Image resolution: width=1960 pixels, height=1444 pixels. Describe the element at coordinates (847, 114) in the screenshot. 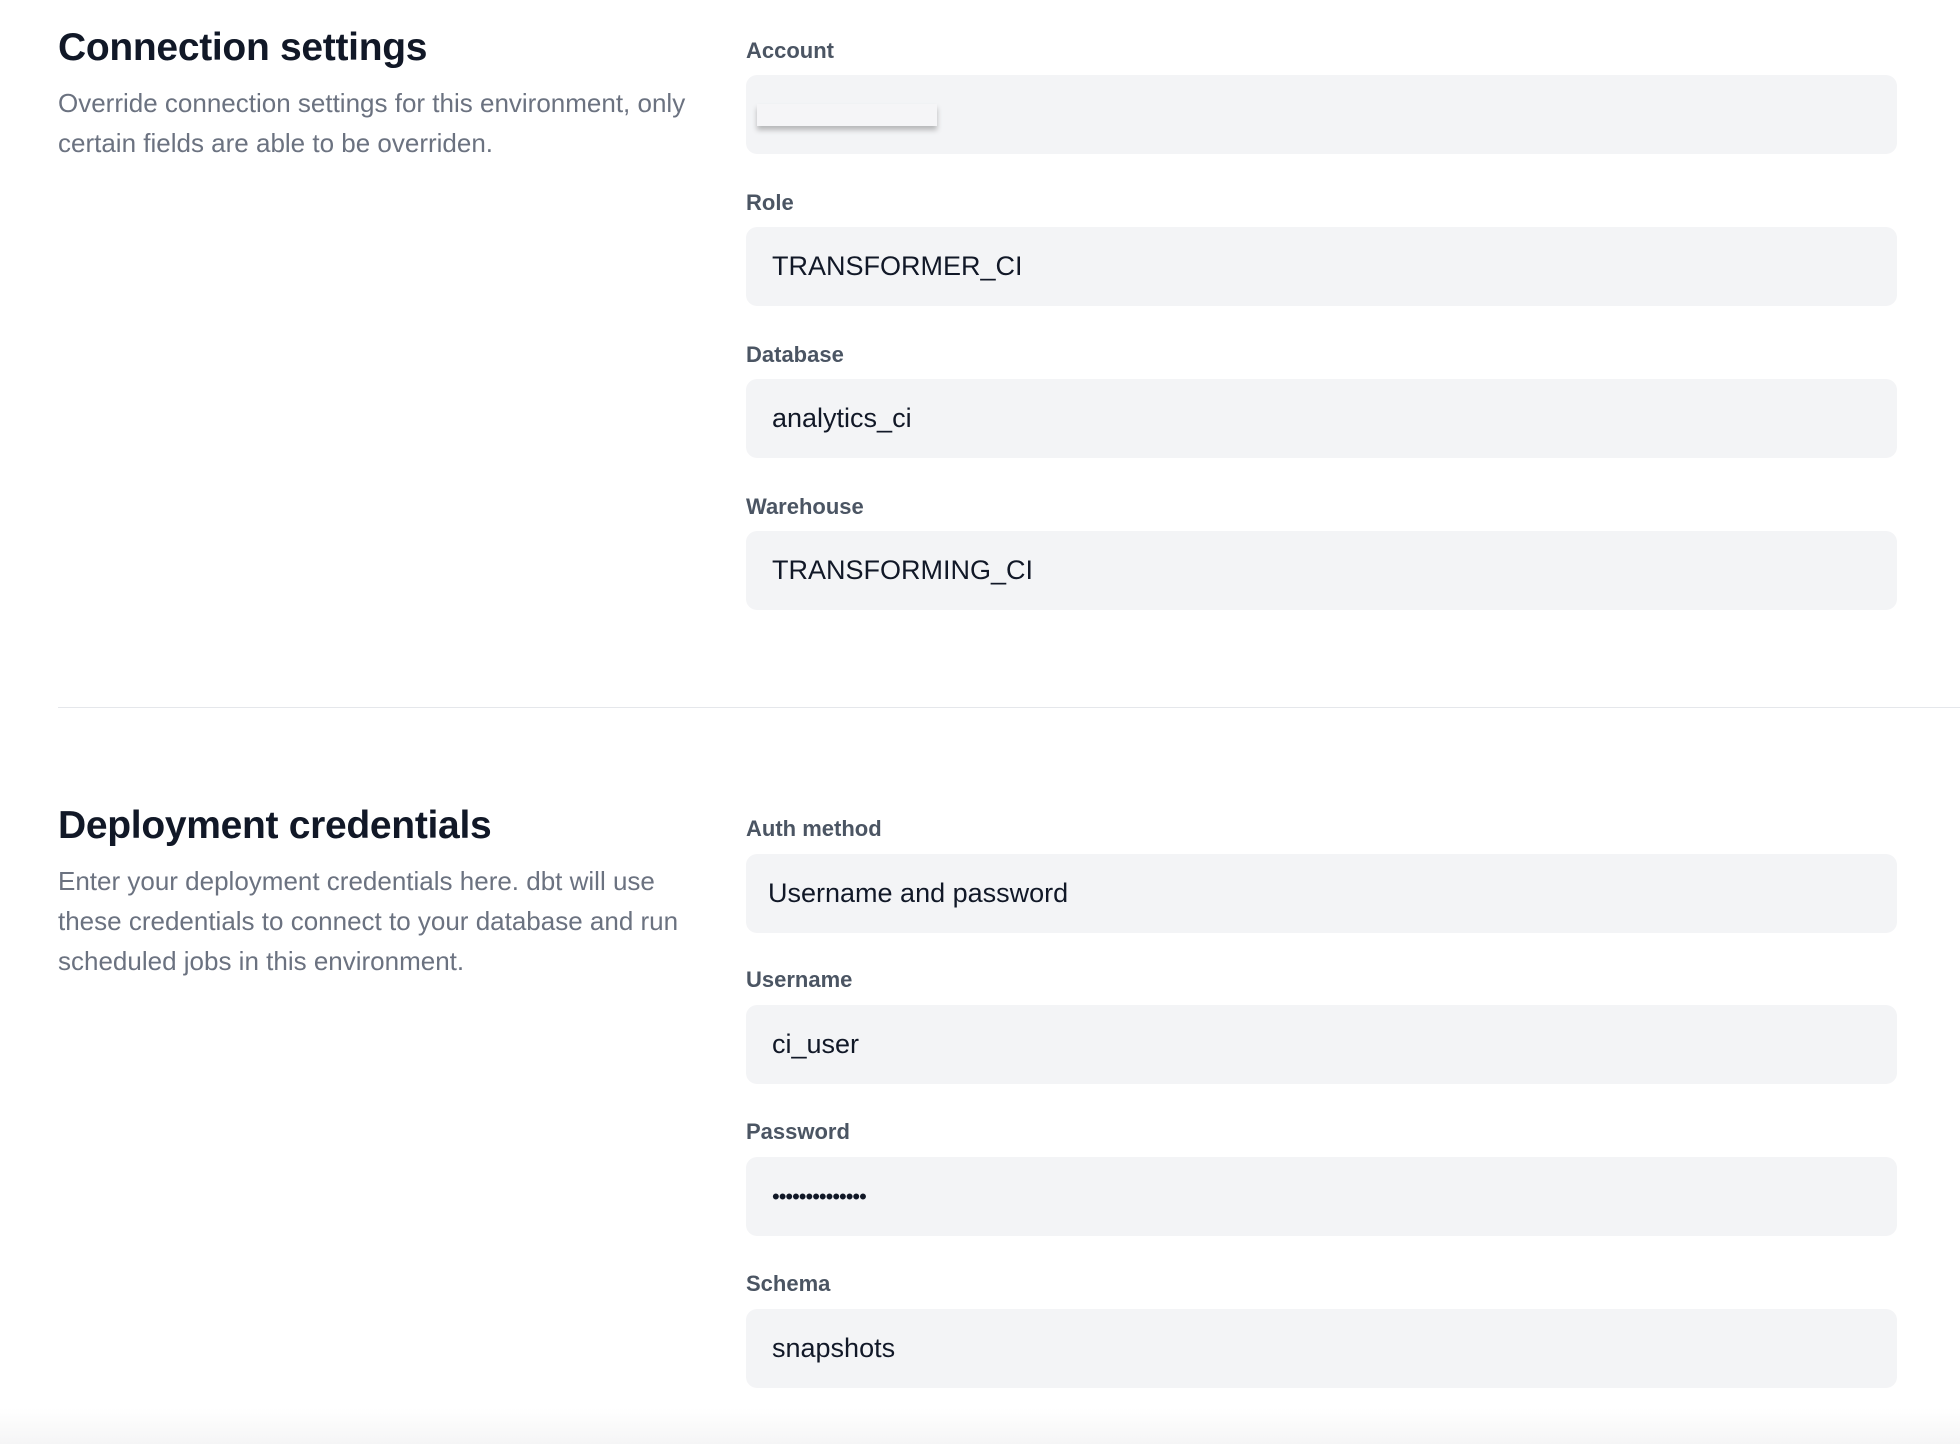

I see `redacted-account-value` at that location.